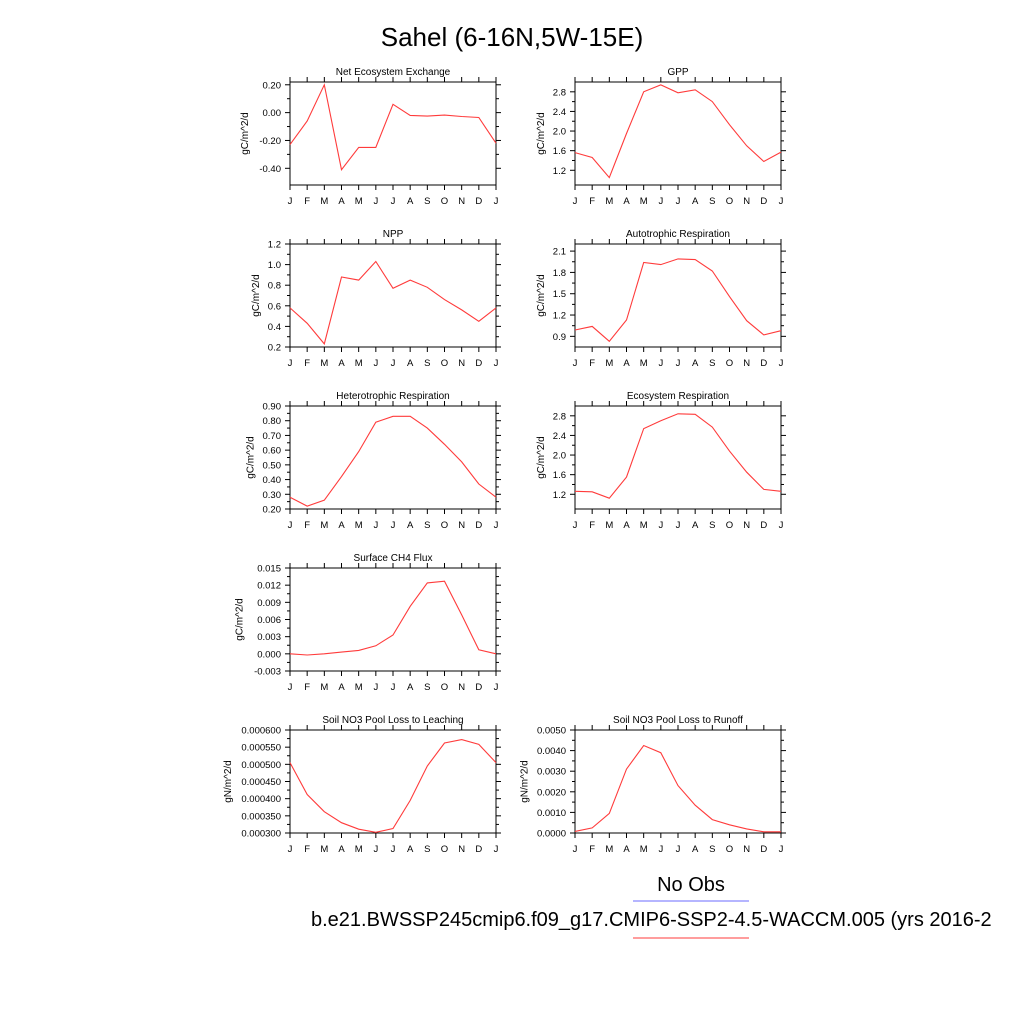  What do you see at coordinates (269, 603) in the screenshot?
I see `y-tick-label: 0.009` at bounding box center [269, 603].